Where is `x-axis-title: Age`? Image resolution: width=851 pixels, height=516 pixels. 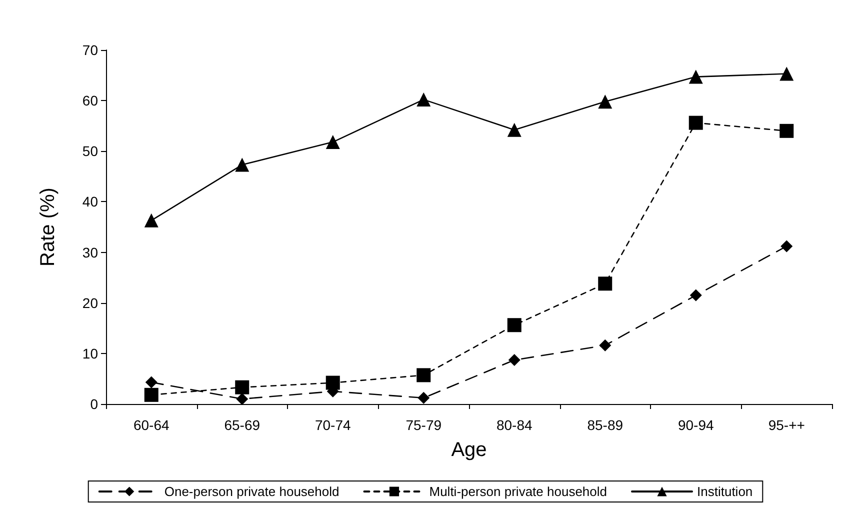
x-axis-title: Age is located at coordinates (469, 450).